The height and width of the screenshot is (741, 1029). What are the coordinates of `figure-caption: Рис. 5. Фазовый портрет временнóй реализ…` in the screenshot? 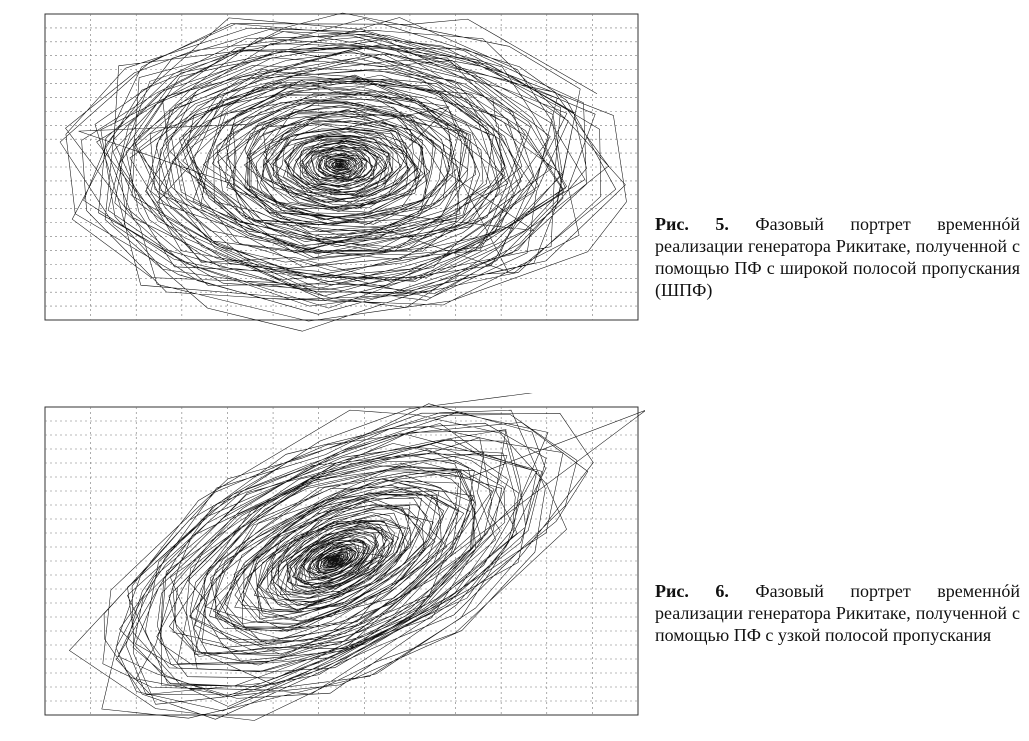 It's located at (837, 257).